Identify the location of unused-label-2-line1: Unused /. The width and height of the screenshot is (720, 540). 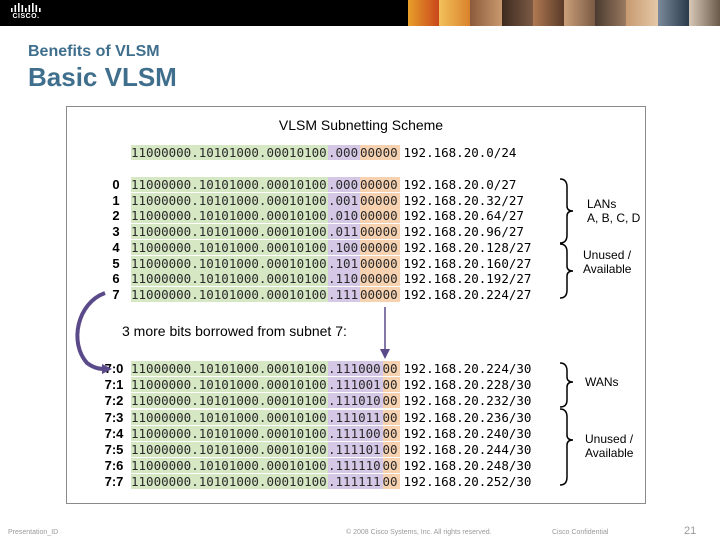
(609, 439).